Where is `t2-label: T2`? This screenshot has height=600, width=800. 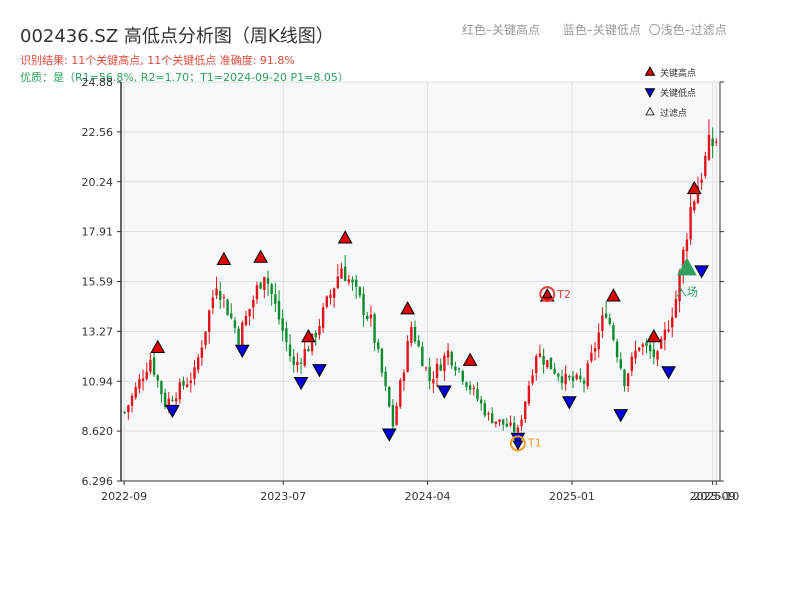
t2-label: T2 is located at coordinates (563, 294).